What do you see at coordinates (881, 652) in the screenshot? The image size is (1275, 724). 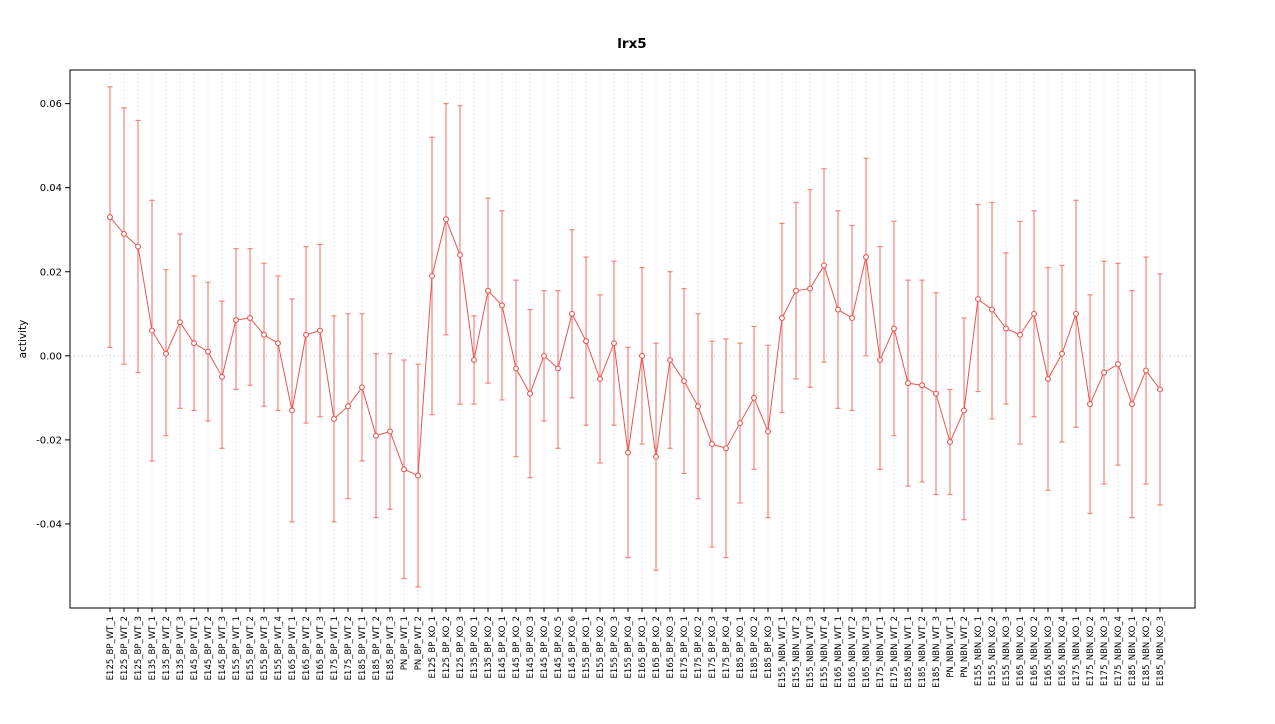 I see `x-tick-label: E175_NBN_WT_1` at bounding box center [881, 652].